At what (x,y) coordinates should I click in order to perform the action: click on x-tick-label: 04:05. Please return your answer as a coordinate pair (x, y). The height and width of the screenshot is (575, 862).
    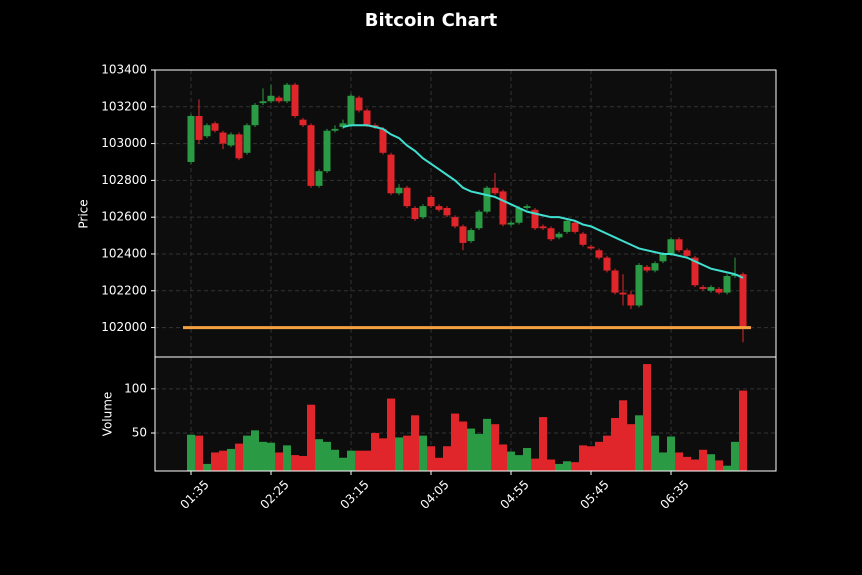
    Looking at the image, I should click on (434, 494).